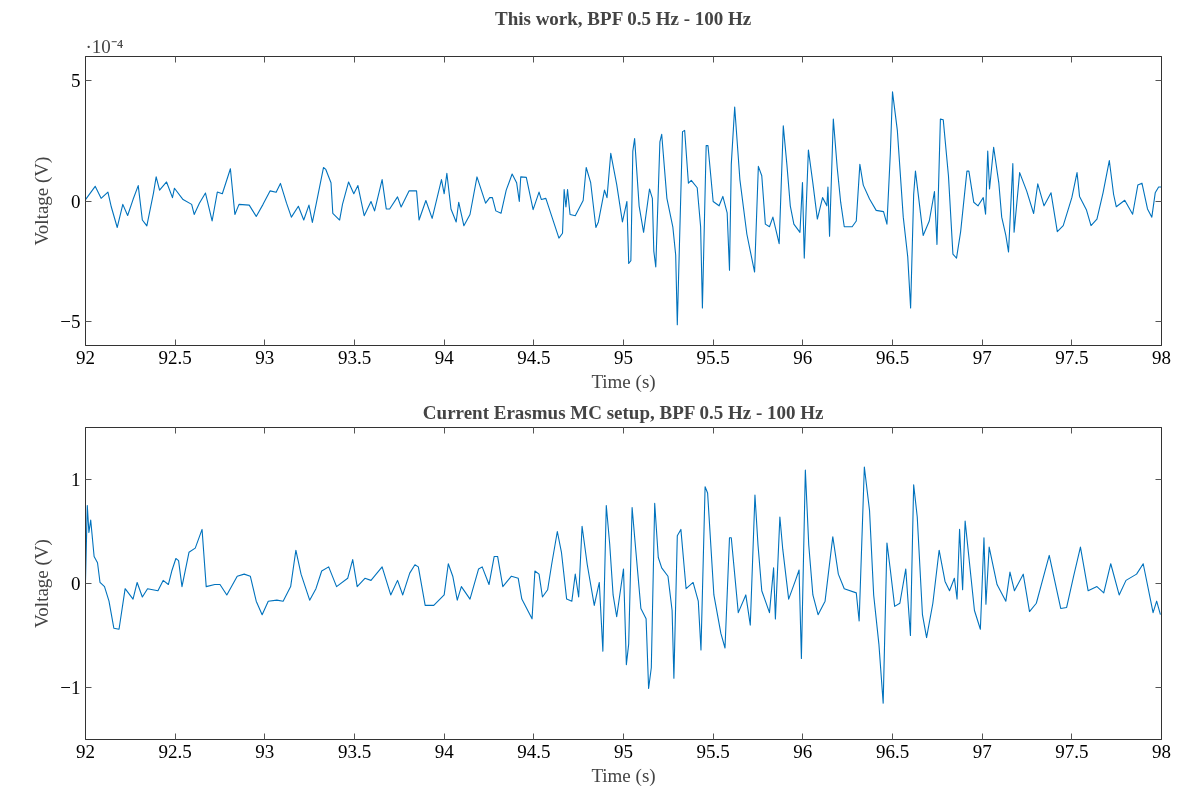 Image resolution: width=1181 pixels, height=788 pixels. I want to click on text: ·10⁻⁴, so click(104, 46).